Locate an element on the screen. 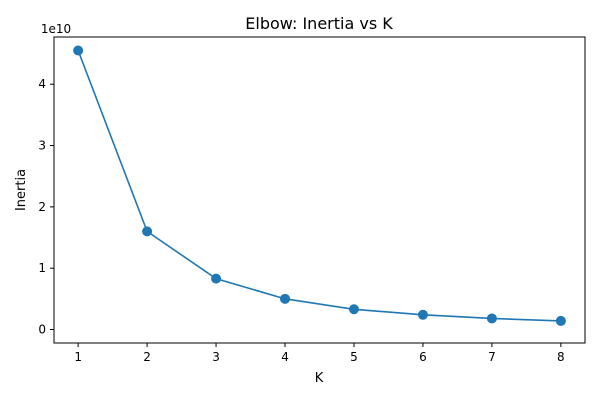 The width and height of the screenshot is (600, 400). y-tick-label: 3 is located at coordinates (42, 146).